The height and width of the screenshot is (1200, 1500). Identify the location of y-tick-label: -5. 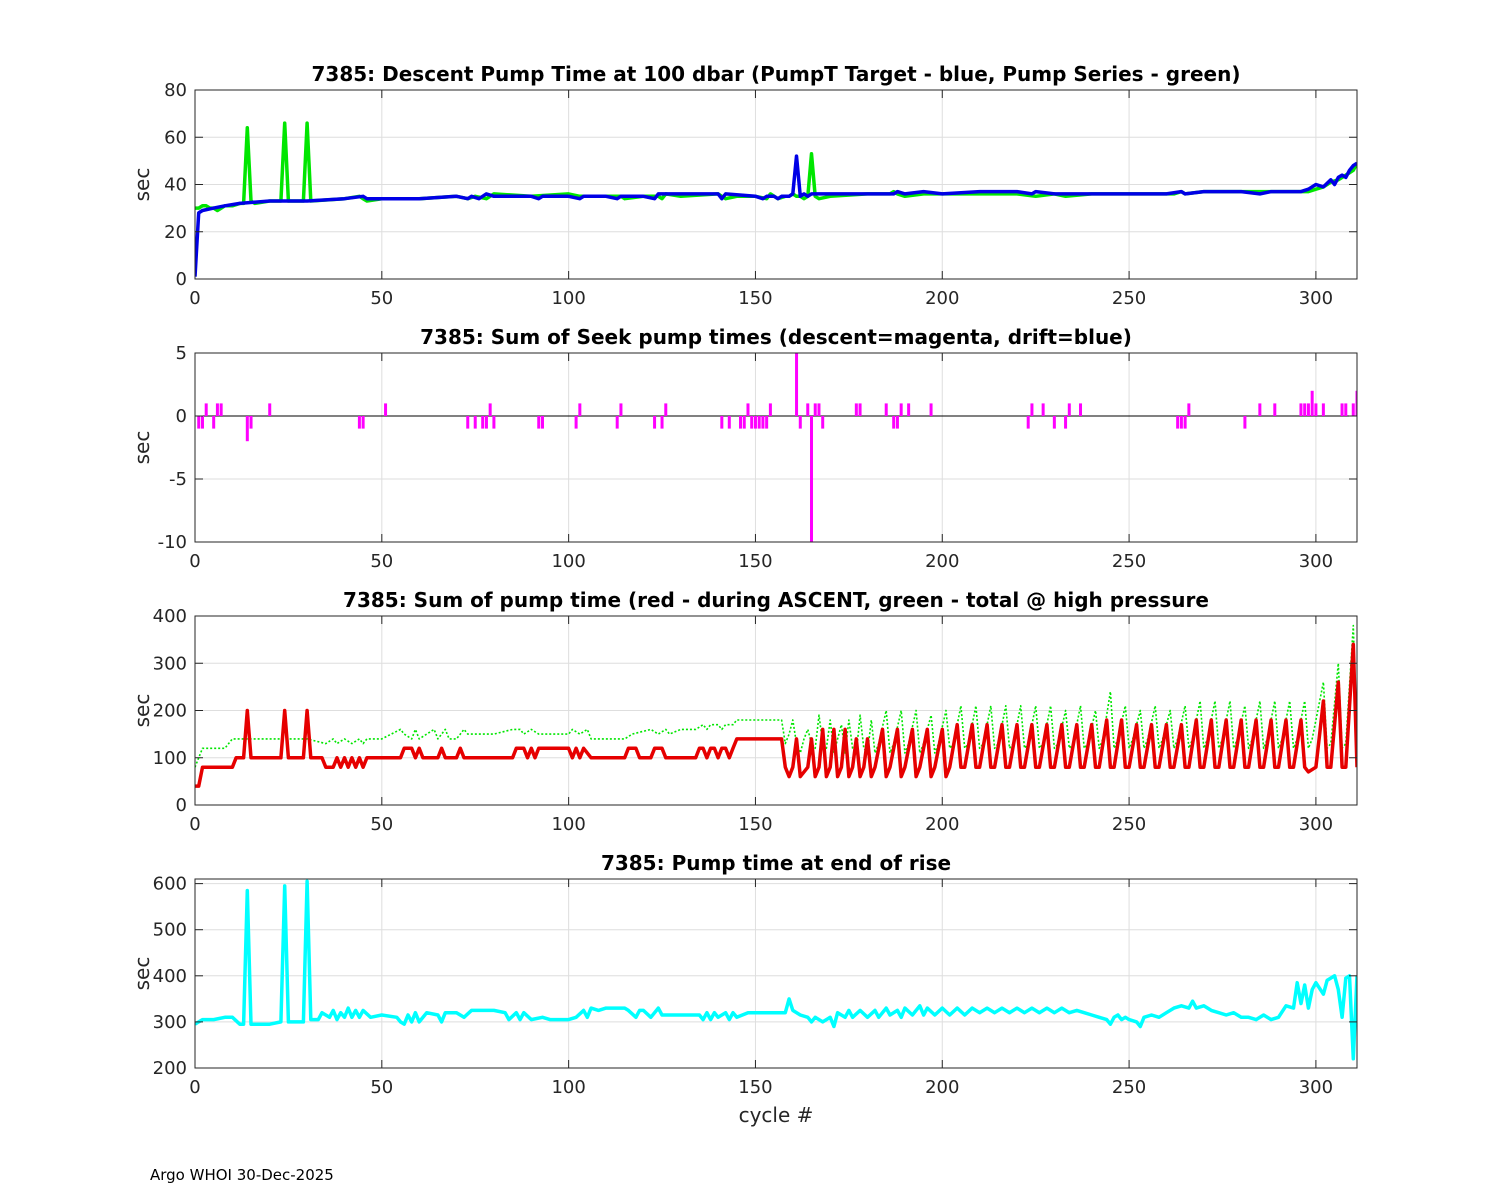
(178, 479).